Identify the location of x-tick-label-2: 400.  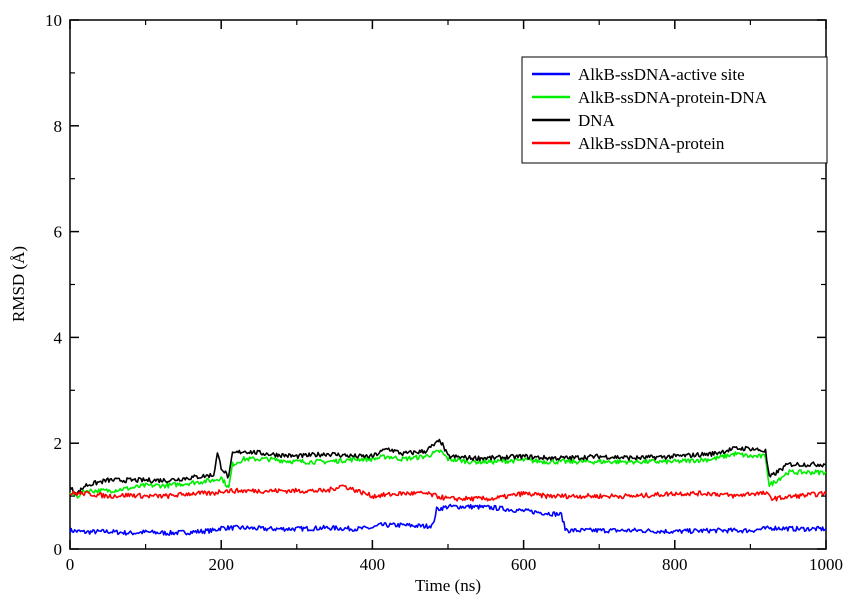
(373, 564).